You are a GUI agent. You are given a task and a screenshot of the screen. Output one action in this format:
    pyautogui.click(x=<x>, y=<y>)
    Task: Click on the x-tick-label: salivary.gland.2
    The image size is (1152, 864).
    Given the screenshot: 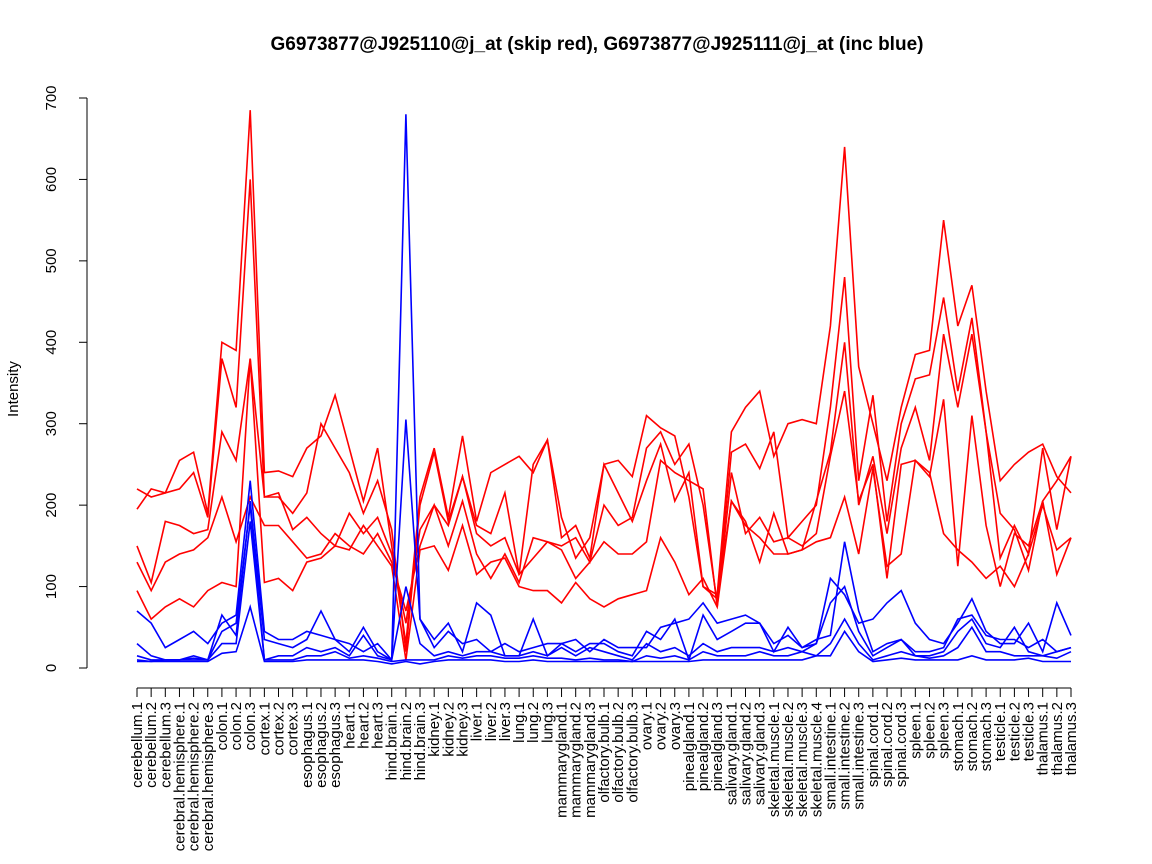 What is the action you would take?
    pyautogui.click(x=746, y=753)
    